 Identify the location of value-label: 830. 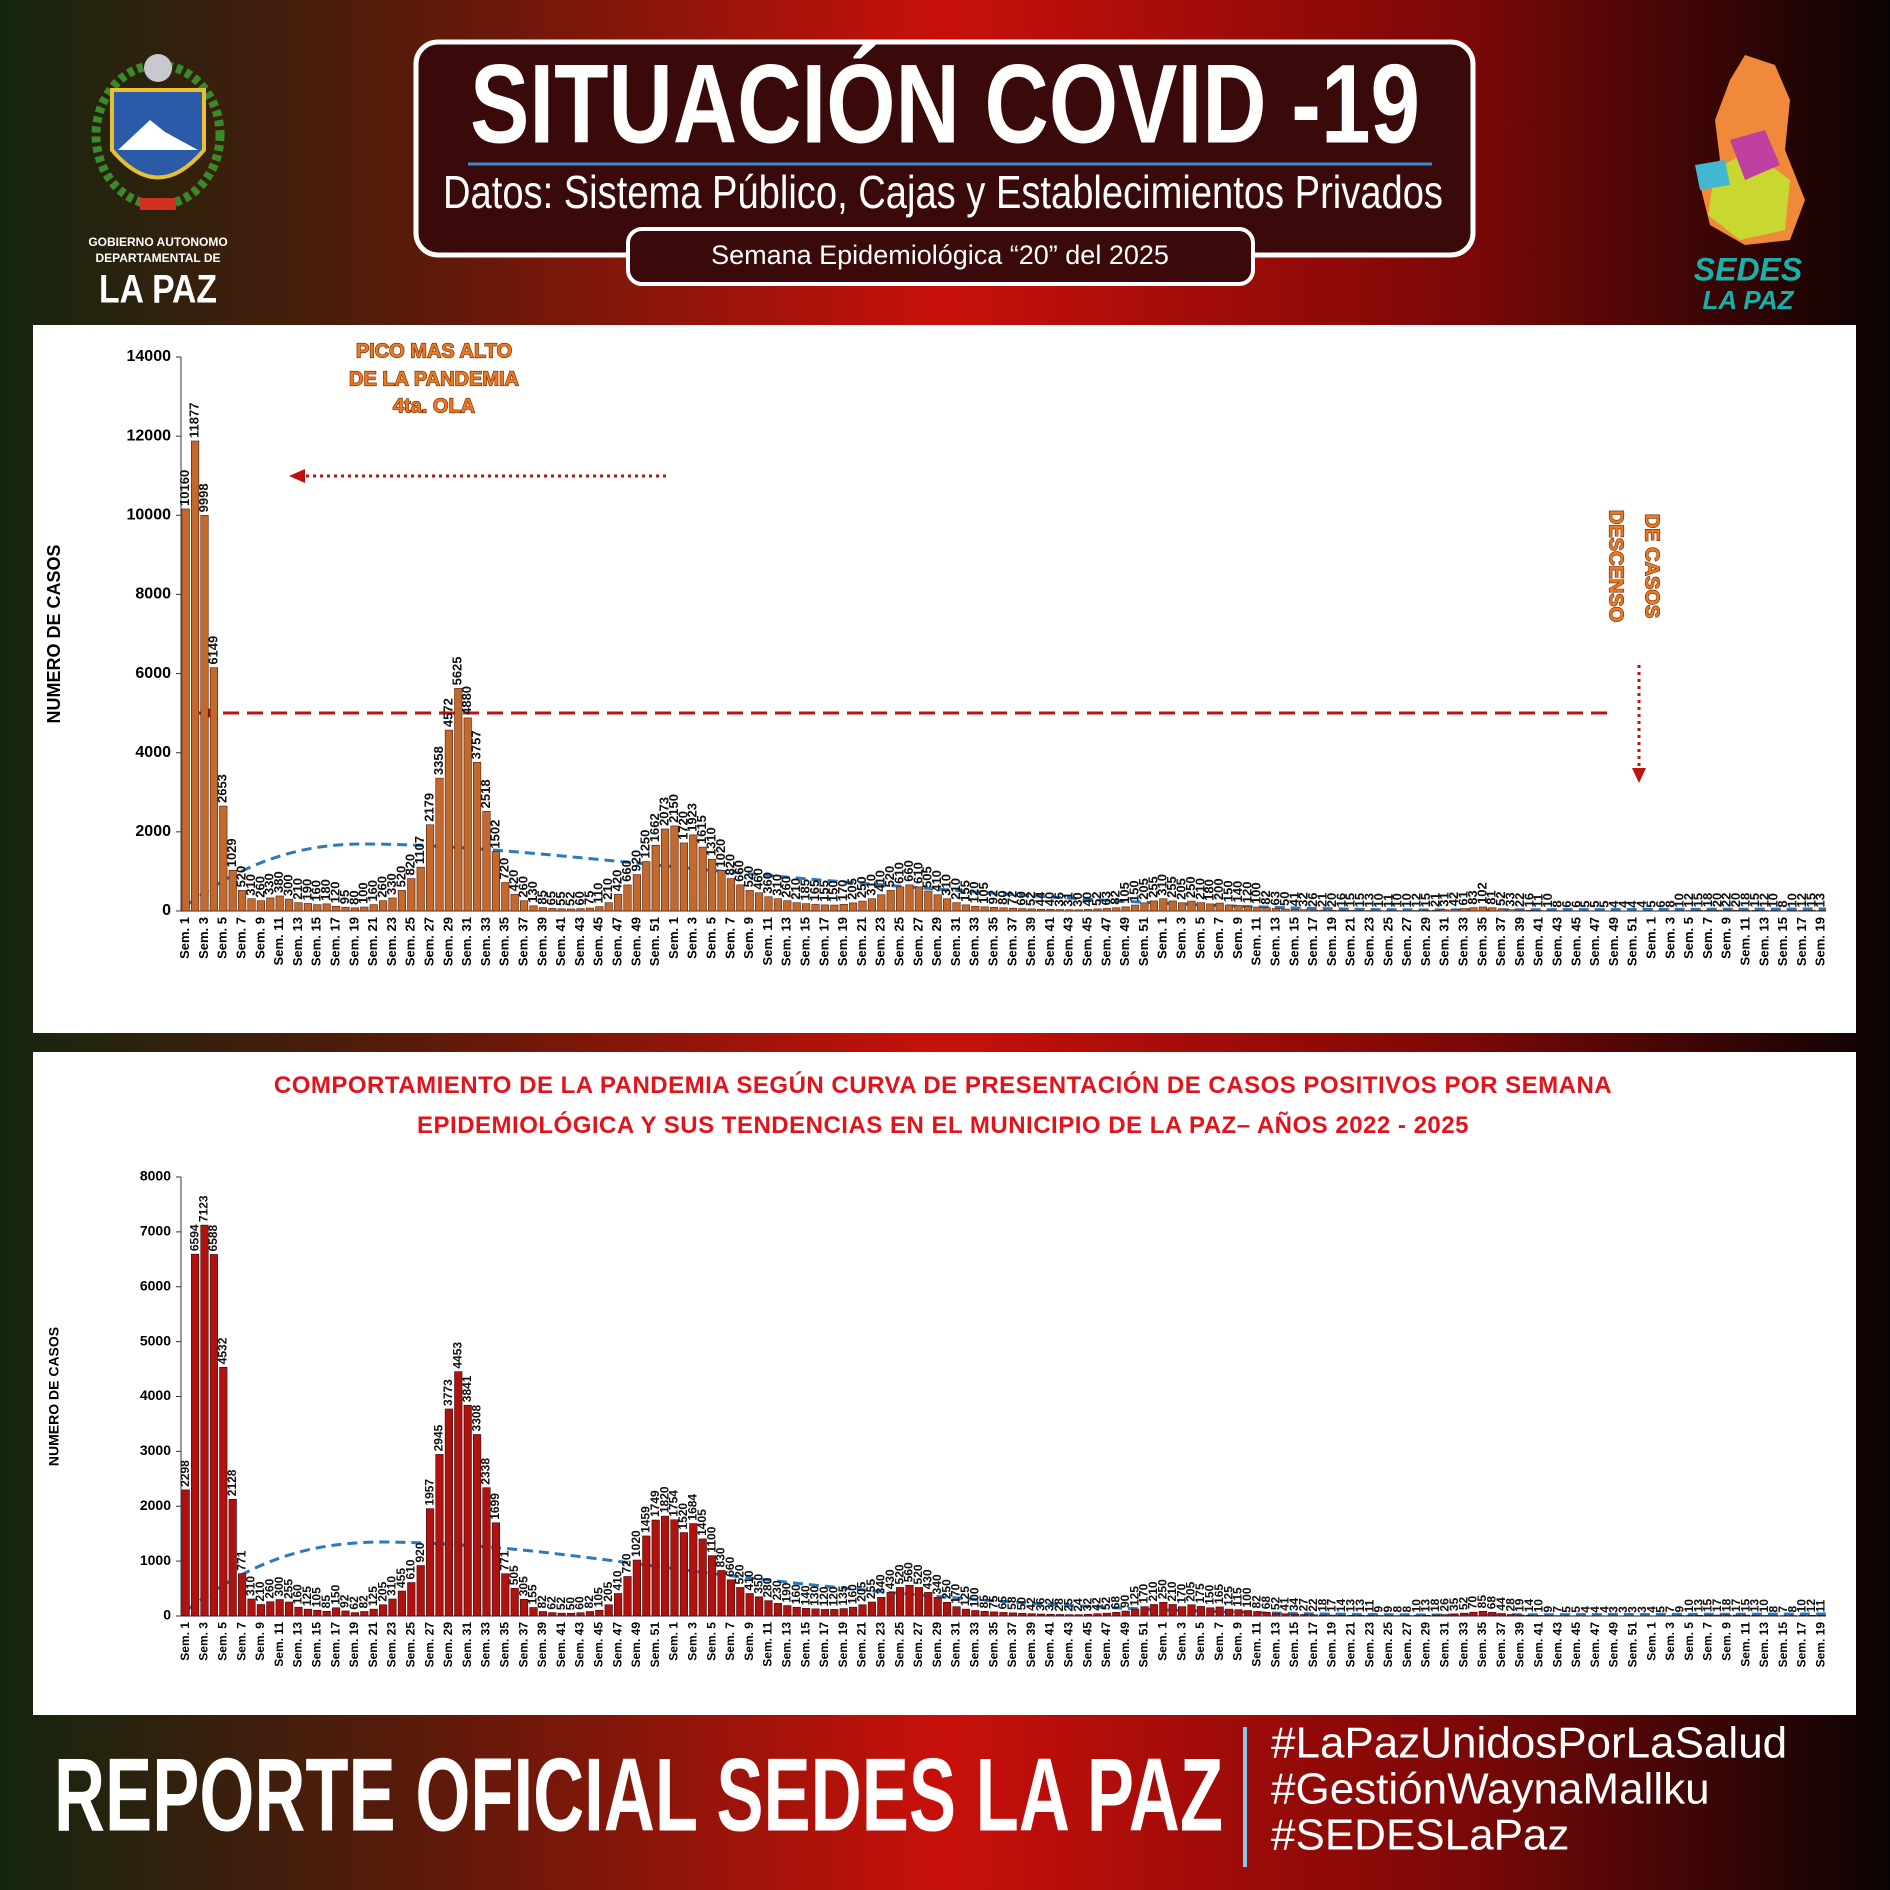
(721, 1557).